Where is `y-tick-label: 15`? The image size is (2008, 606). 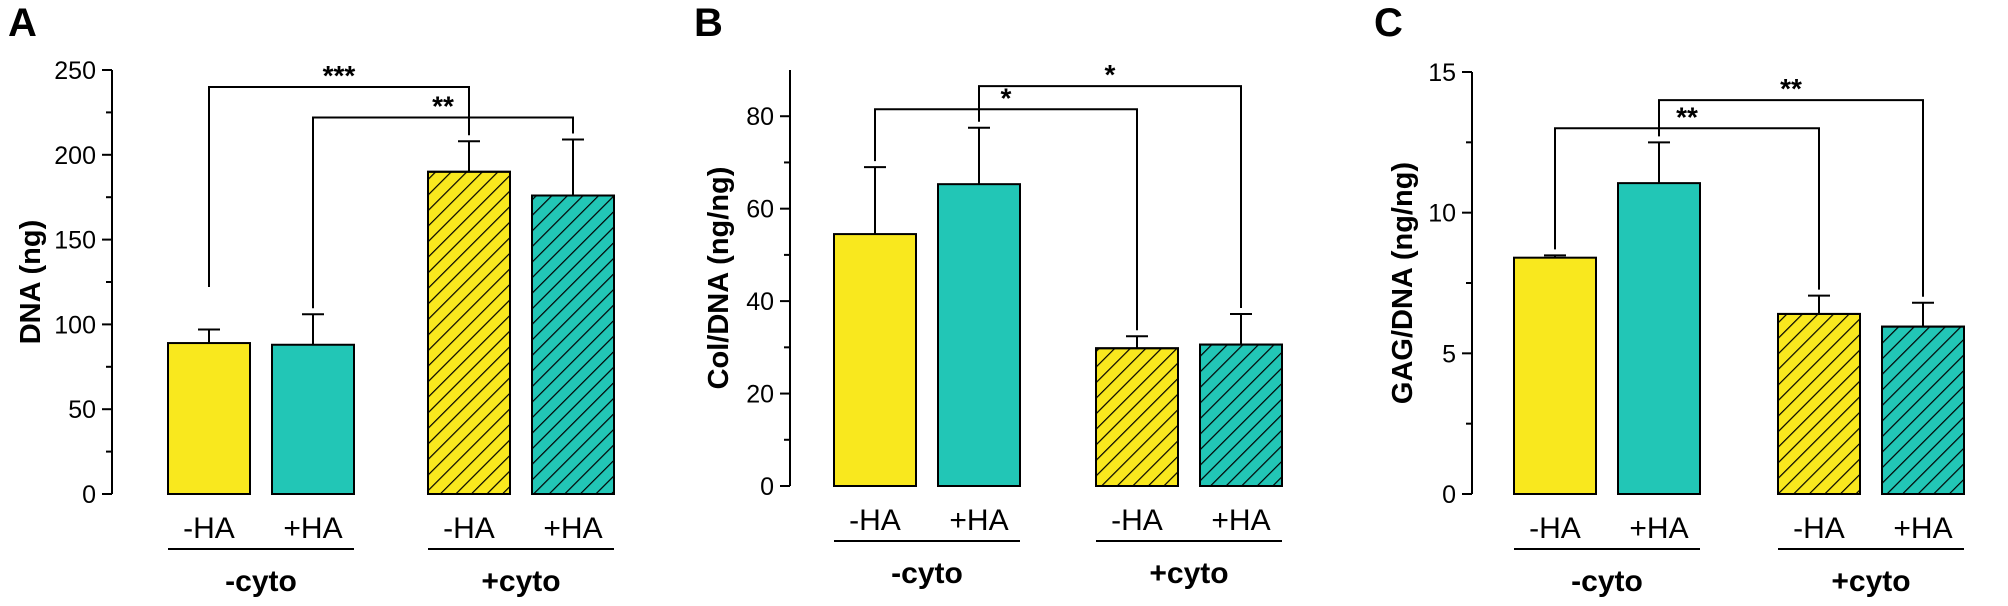
y-tick-label: 15 is located at coordinates (1442, 73).